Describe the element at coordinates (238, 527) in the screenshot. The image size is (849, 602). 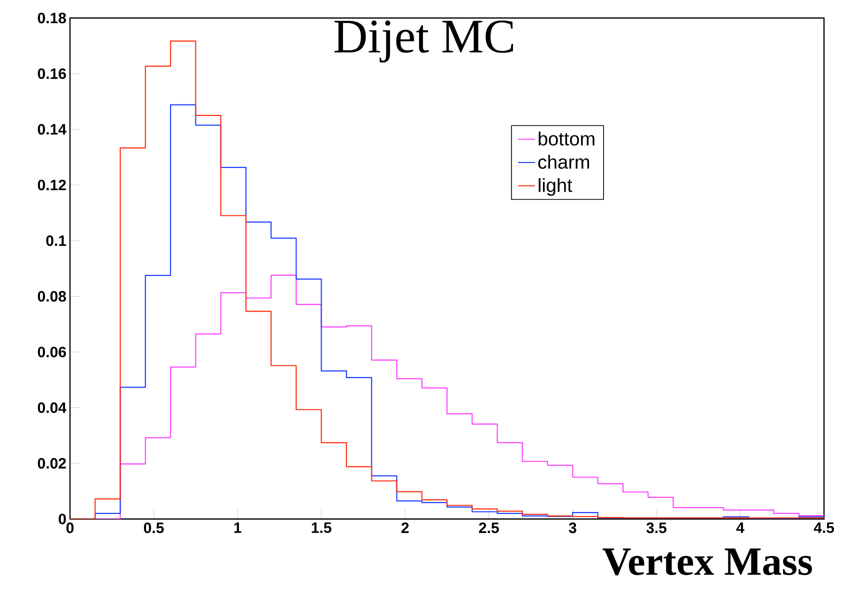
I see `x-tick-label: 1` at that location.